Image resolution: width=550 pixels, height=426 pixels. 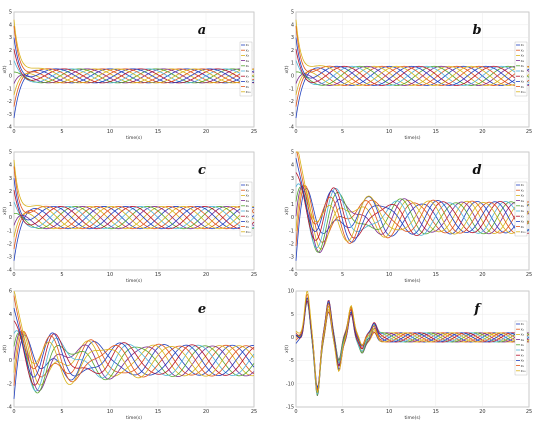 I want to click on panel-label-e: e, so click(x=202, y=309).